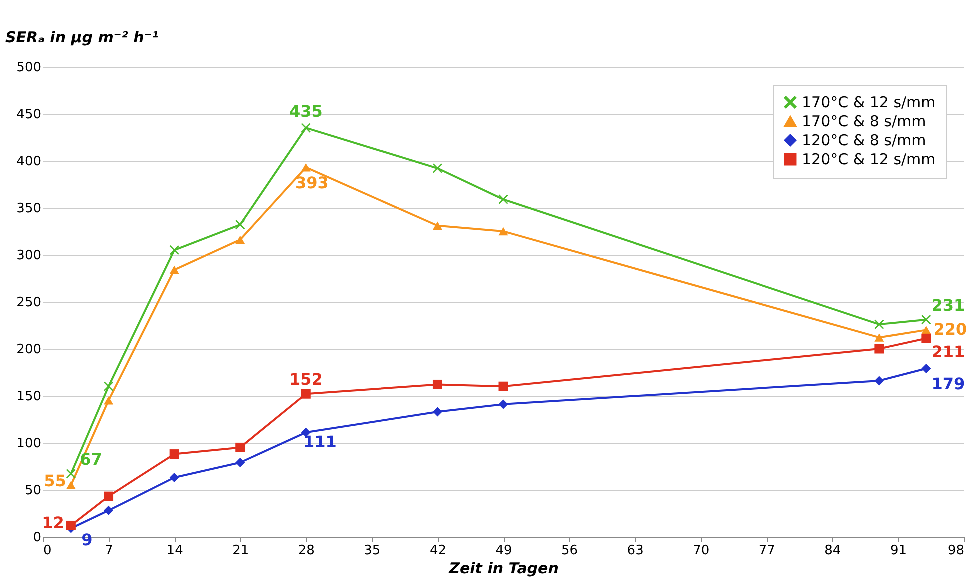 This screenshot has width=975, height=581. What do you see at coordinates (320, 442) in the screenshot?
I see `data-label: 111` at bounding box center [320, 442].